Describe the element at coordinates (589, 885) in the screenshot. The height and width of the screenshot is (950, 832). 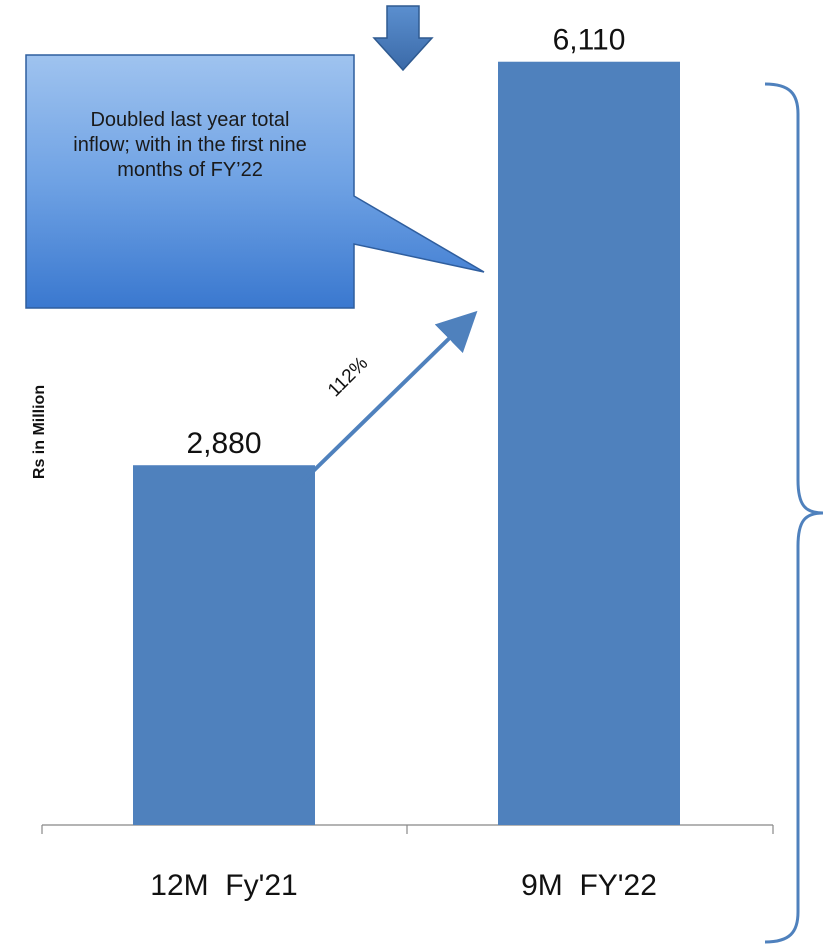
I see `x-tick-label-9m-fy22: 9M FY'22` at that location.